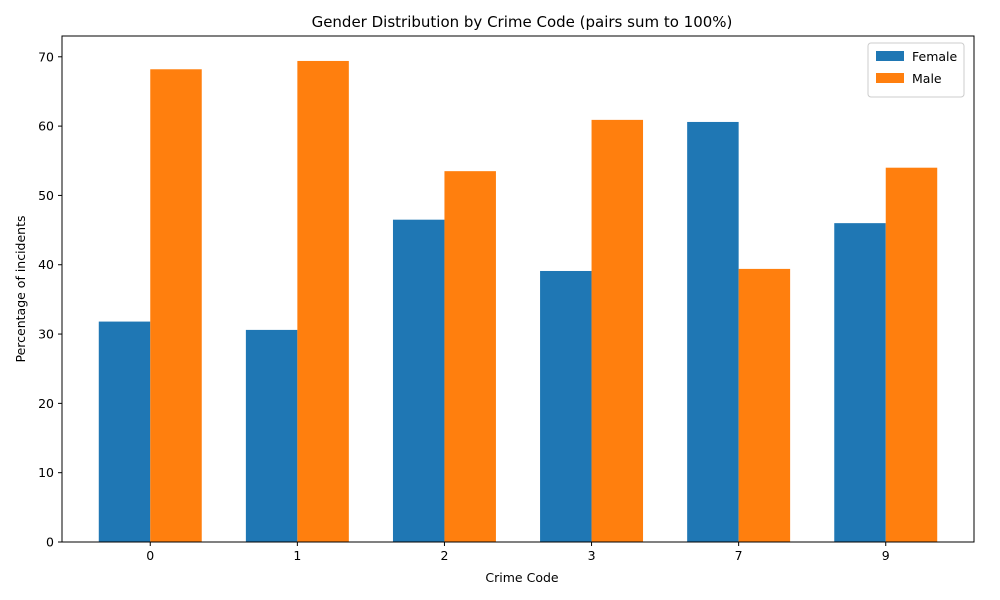 This screenshot has height=600, width=1000. I want to click on y-axis: 0 10 20 30 40 50 60 70, so click(50, 299).